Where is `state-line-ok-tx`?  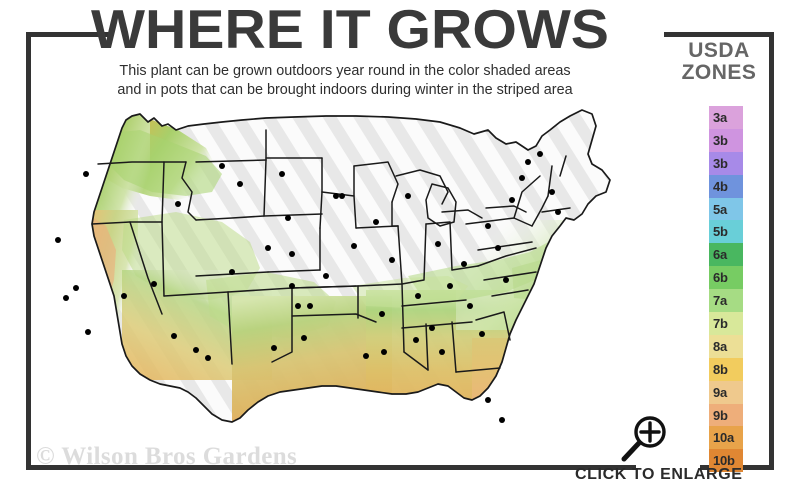 state-line-ok-tx is located at coordinates (334, 318).